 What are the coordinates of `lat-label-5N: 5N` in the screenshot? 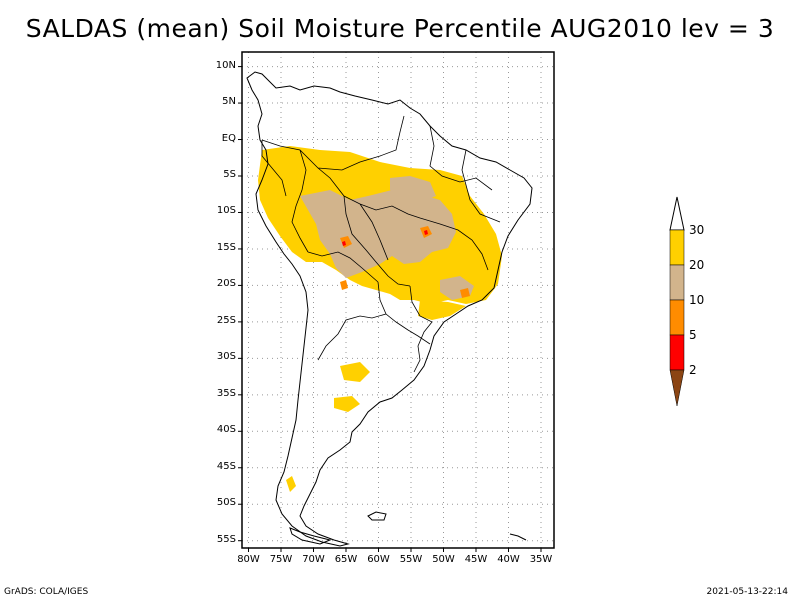 It's located at (229, 102).